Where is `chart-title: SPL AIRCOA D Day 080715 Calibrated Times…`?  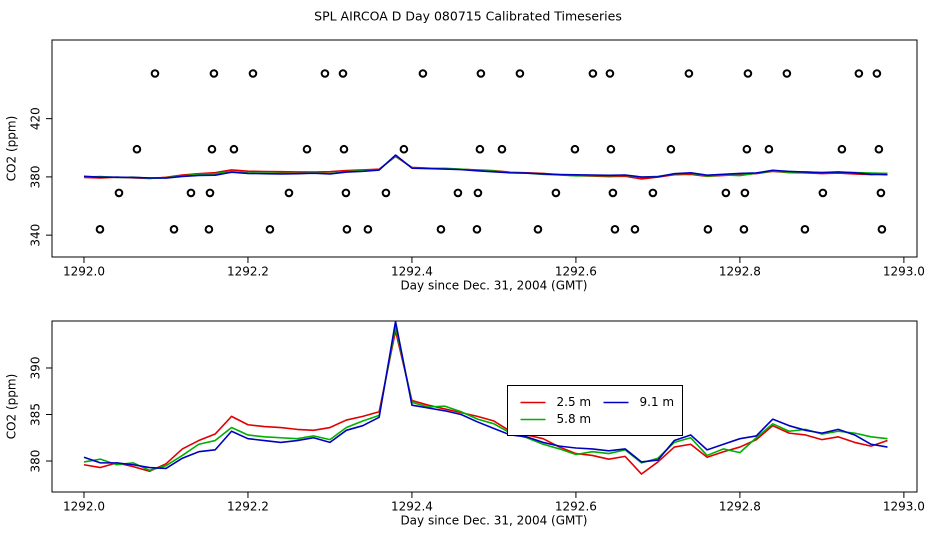 chart-title: SPL AIRCOA D Day 080715 Calibrated Times… is located at coordinates (468, 16).